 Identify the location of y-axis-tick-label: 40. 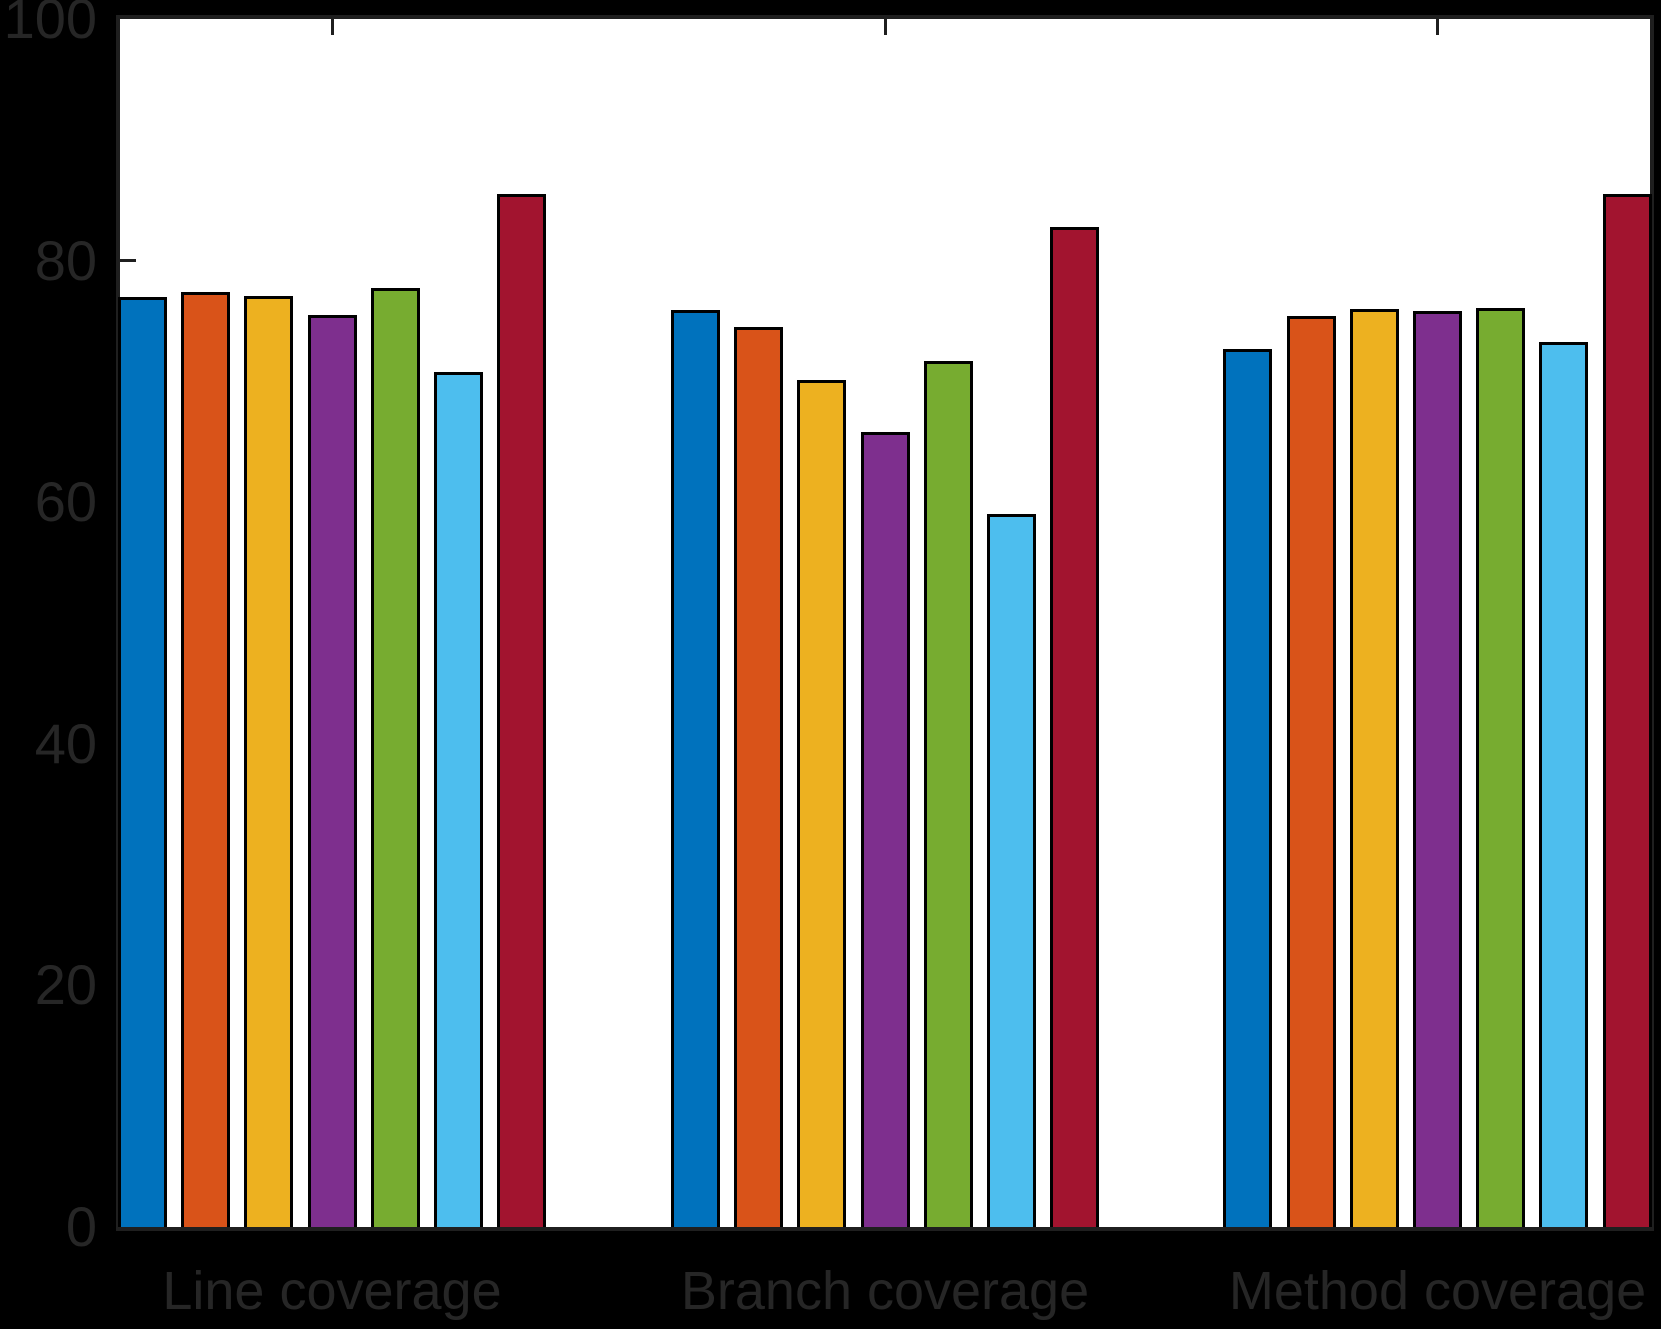
(65, 743).